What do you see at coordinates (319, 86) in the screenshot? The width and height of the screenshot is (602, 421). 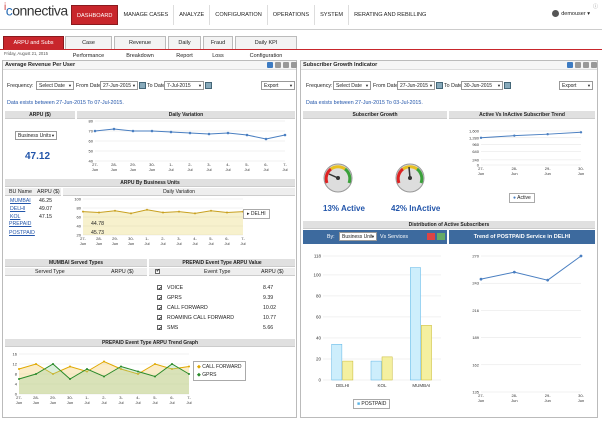 I see `frequency-label: Frequency:` at bounding box center [319, 86].